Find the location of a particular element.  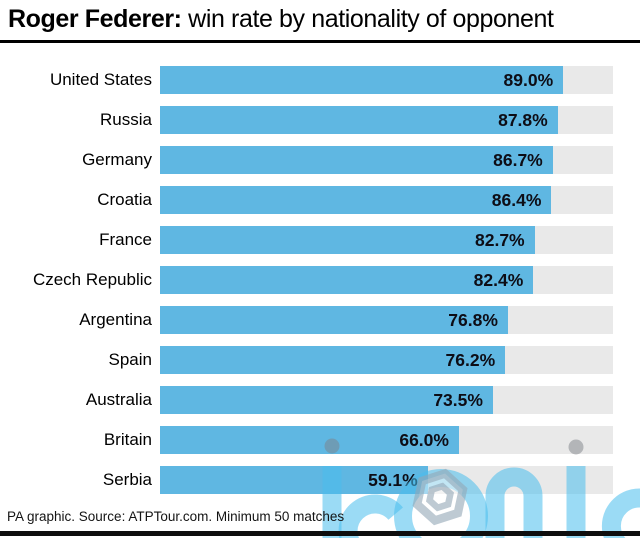

bar-track: 82.4% is located at coordinates (386, 280).